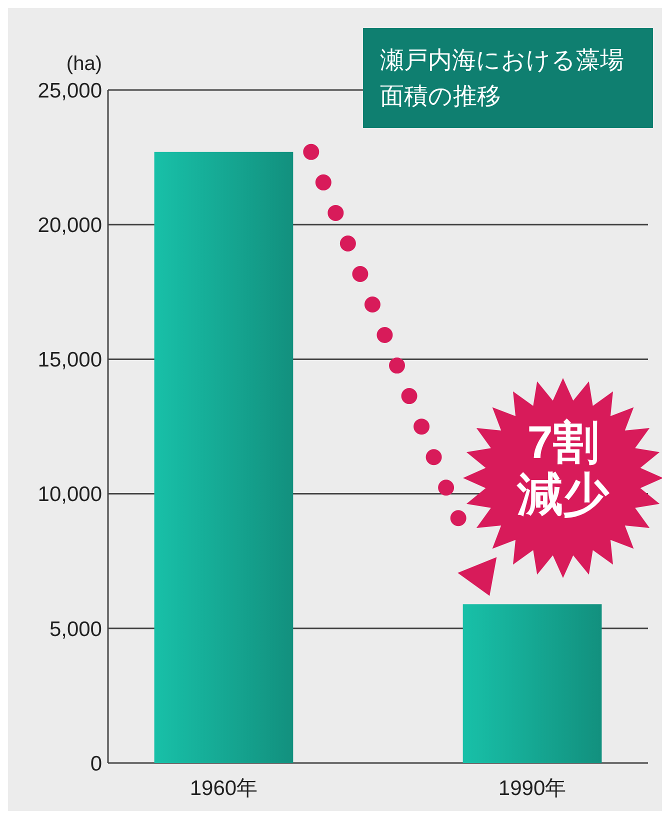 Image resolution: width=670 pixels, height=819 pixels. Describe the element at coordinates (96, 764) in the screenshot. I see `y-tick-label: 0` at that location.